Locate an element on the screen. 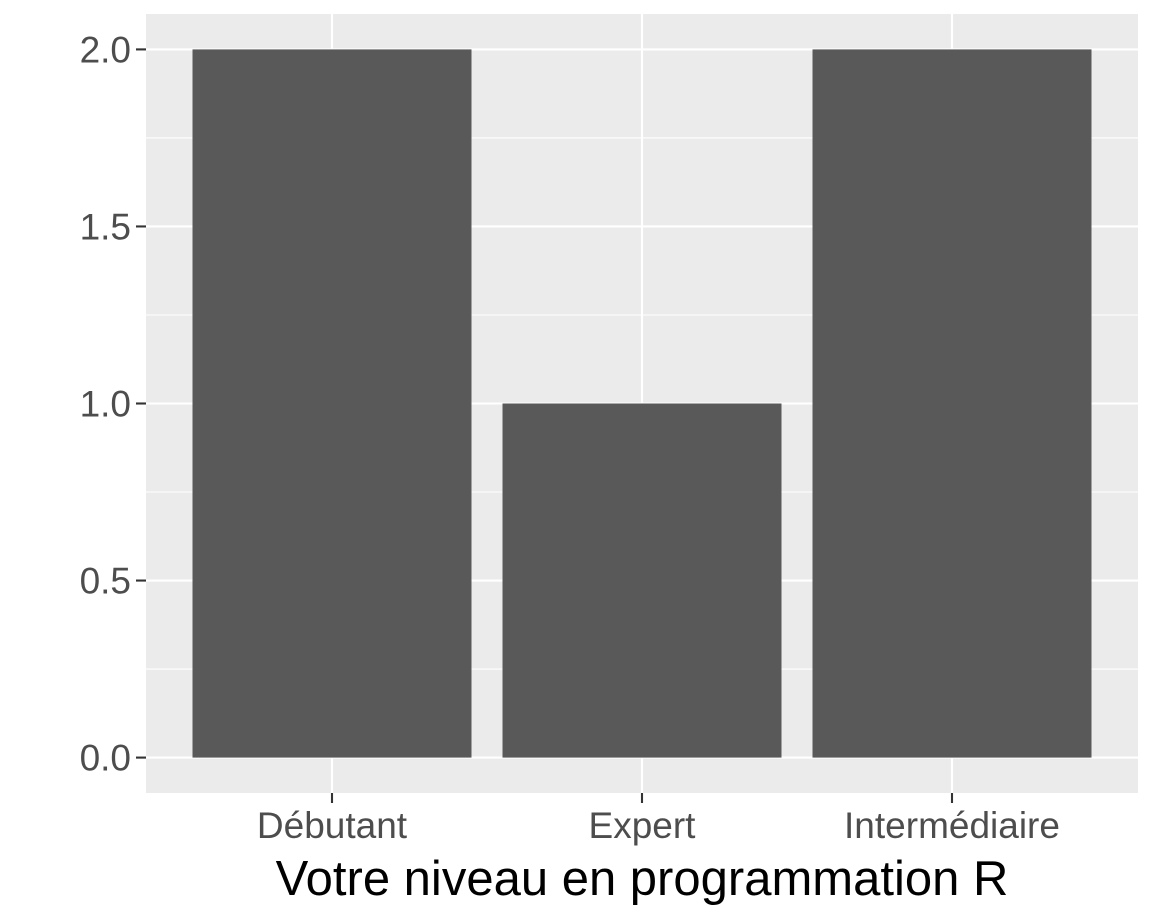 This screenshot has width=1152, height=921. y-axis: 0.0 0.5 1.0 1.5 2.0 is located at coordinates (113, 404).